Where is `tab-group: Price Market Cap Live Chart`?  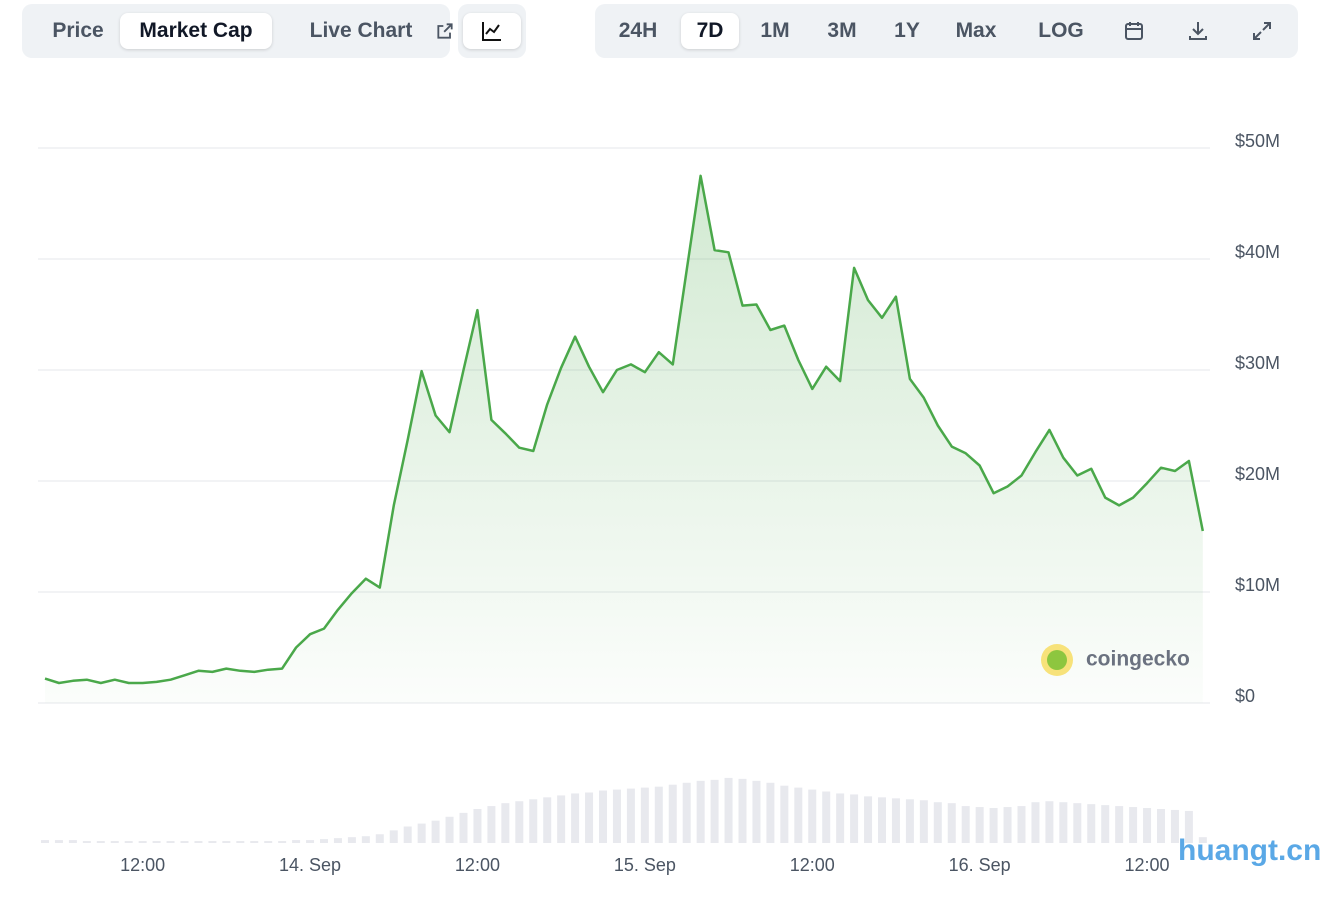 tab-group: Price Market Cap Live Chart is located at coordinates (237, 31).